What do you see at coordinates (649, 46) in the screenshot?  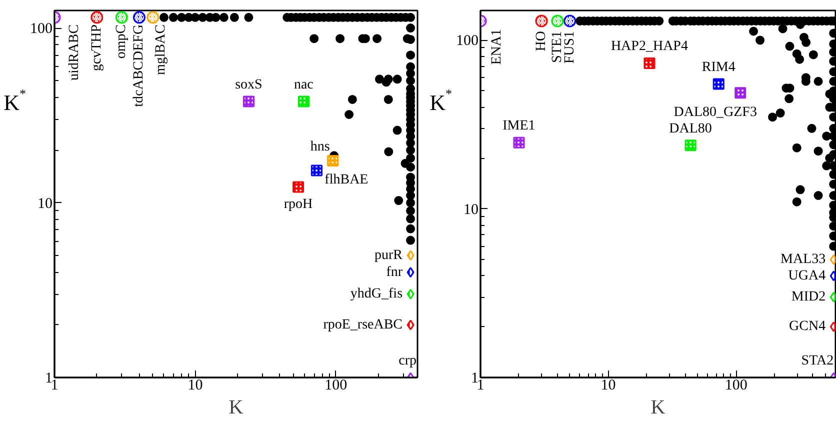 I see `series-label: HAP2_HAP4` at bounding box center [649, 46].